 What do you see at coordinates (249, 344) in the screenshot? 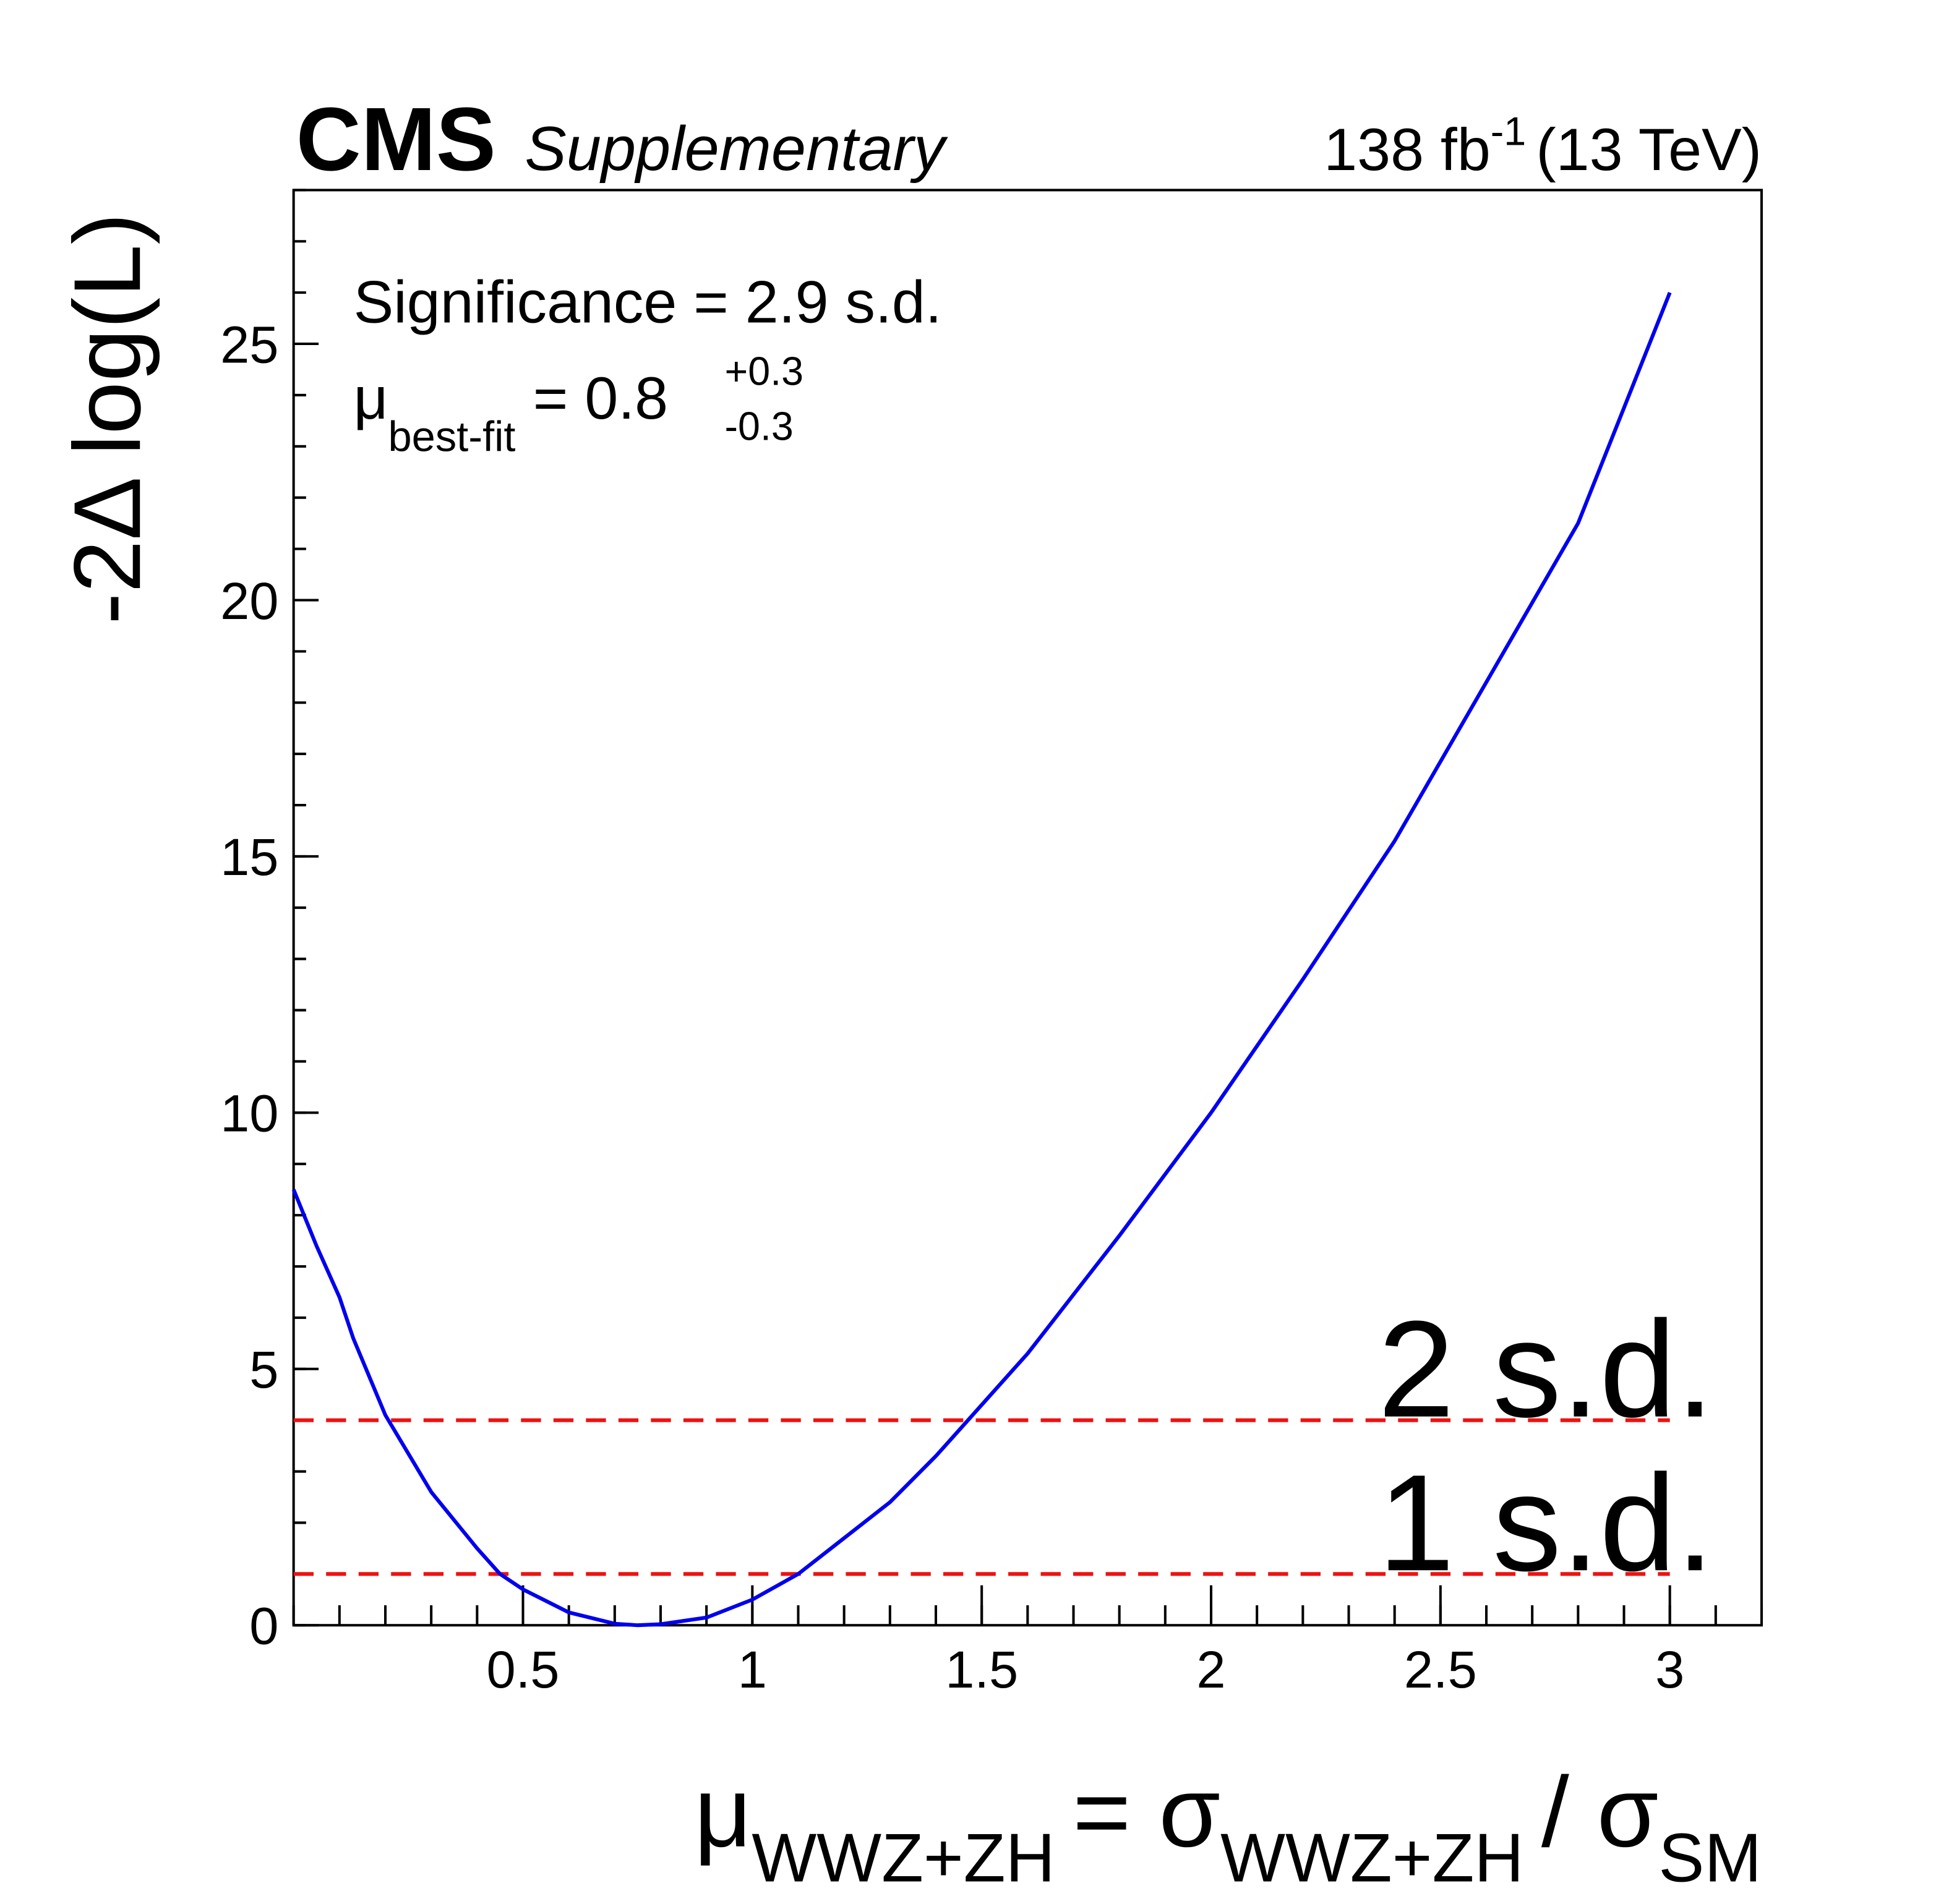
I see `y-tick-label: 25` at bounding box center [249, 344].